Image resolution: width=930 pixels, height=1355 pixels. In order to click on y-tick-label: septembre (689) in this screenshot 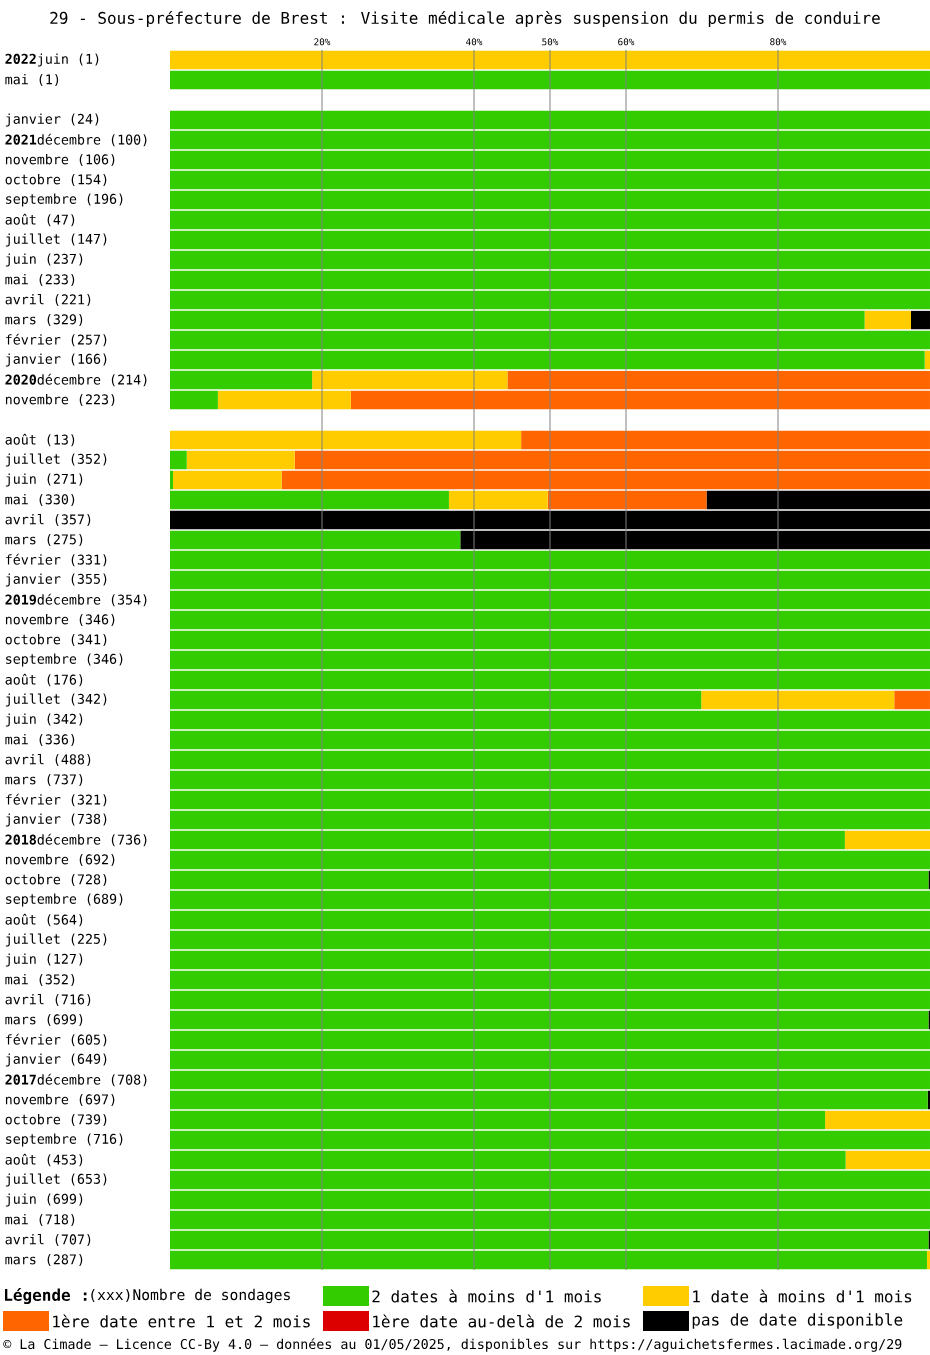, I will do `click(64, 900)`.